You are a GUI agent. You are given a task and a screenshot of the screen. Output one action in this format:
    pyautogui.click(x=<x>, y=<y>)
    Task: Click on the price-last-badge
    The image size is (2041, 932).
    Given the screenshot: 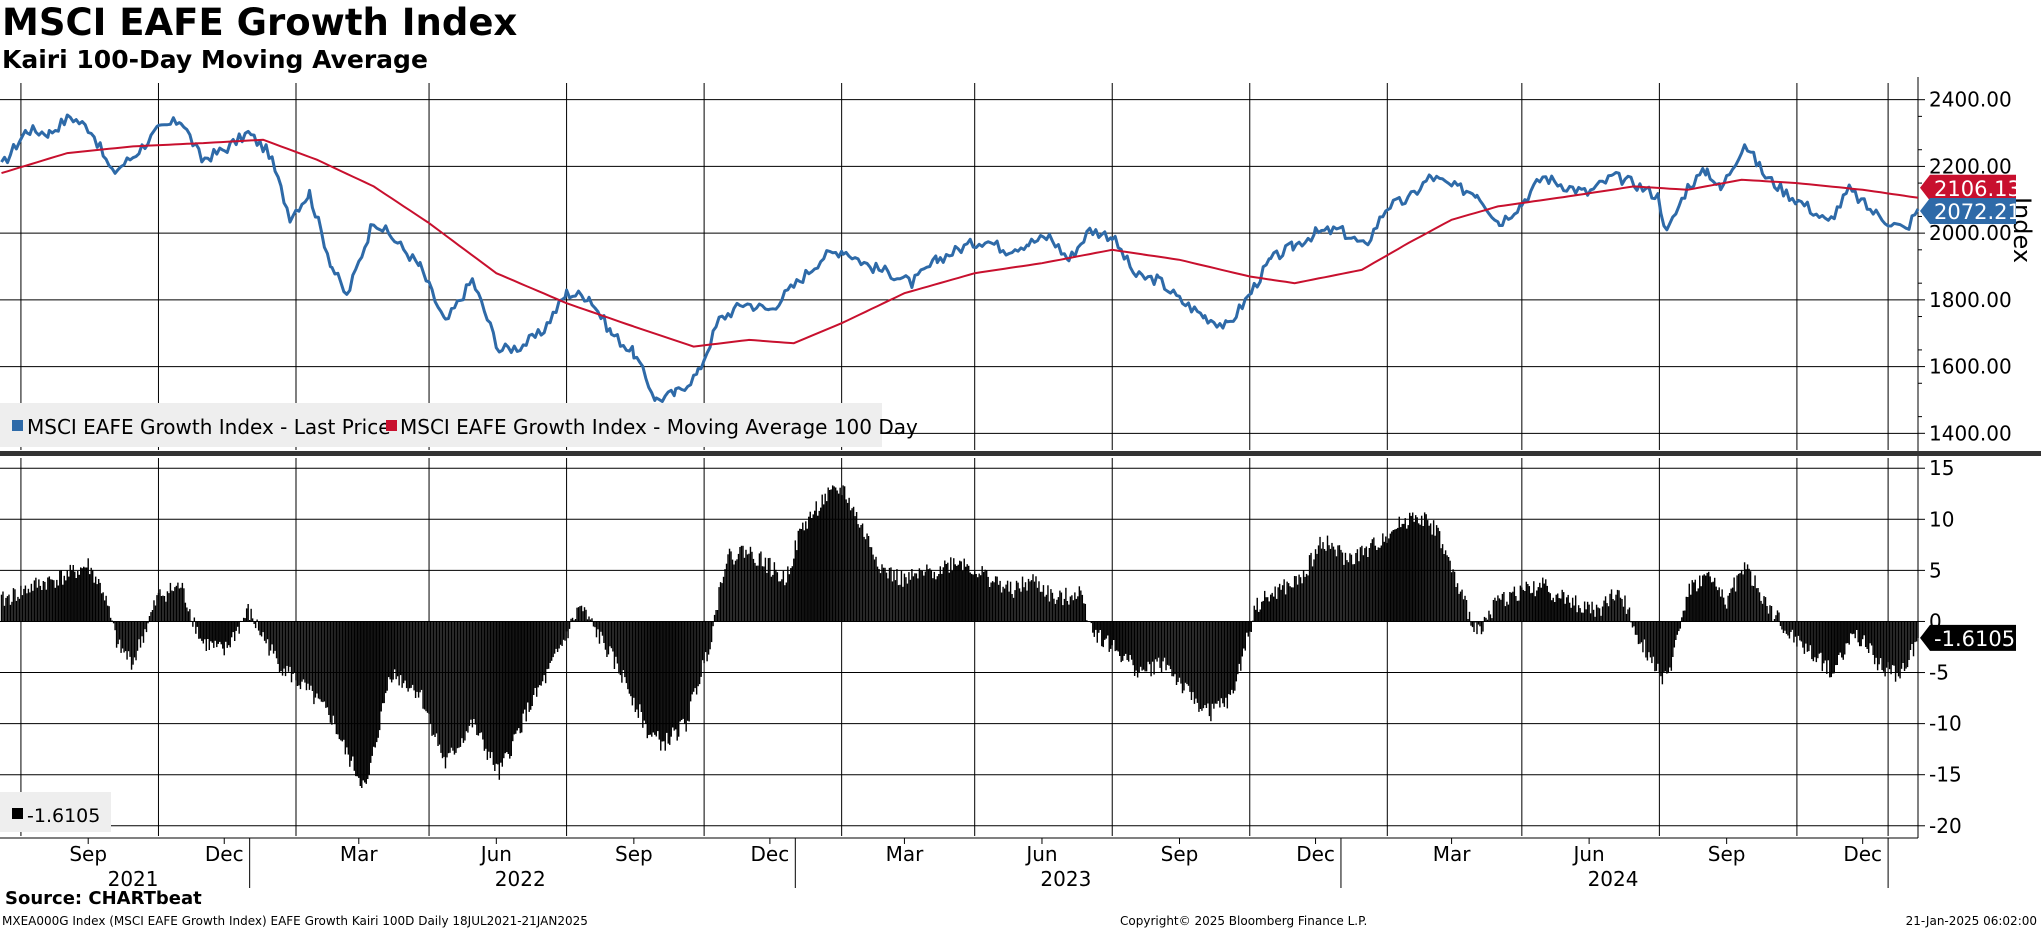 What is the action you would take?
    pyautogui.click(x=1968, y=211)
    